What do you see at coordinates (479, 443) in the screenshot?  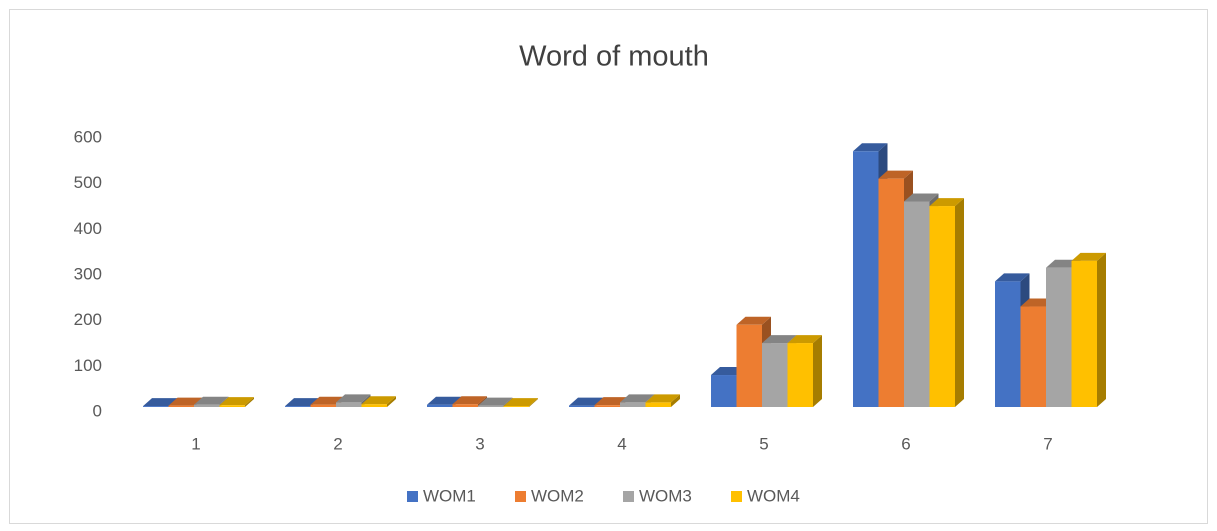 I see `x-tick-label: 3` at bounding box center [479, 443].